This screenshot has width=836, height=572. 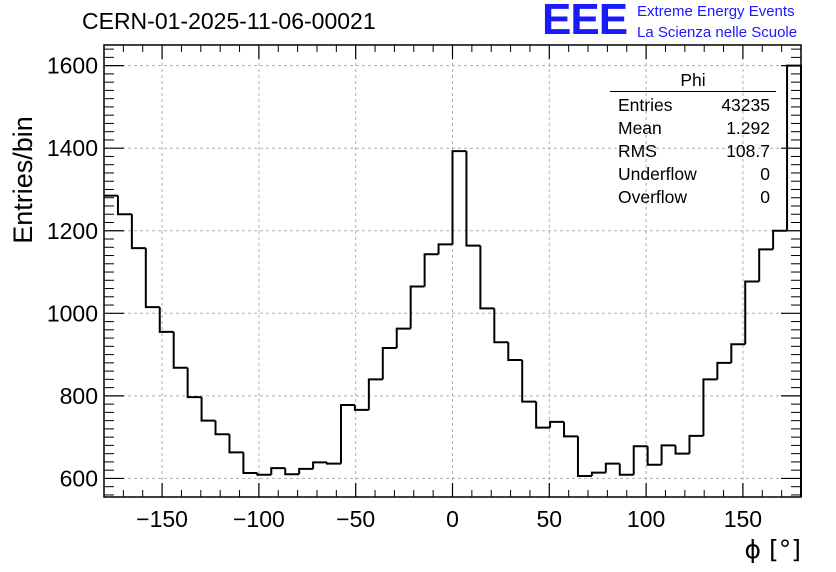 I want to click on stats-row-entries: Entries 43235, so click(x=693, y=105).